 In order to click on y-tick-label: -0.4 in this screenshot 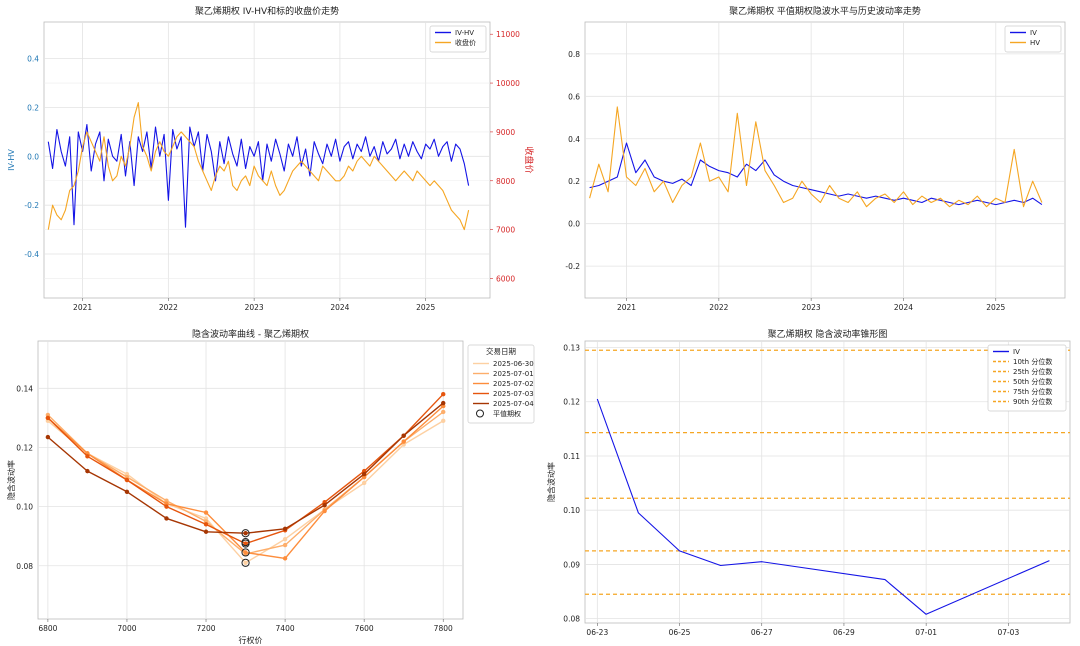, I will do `click(31, 254)`.